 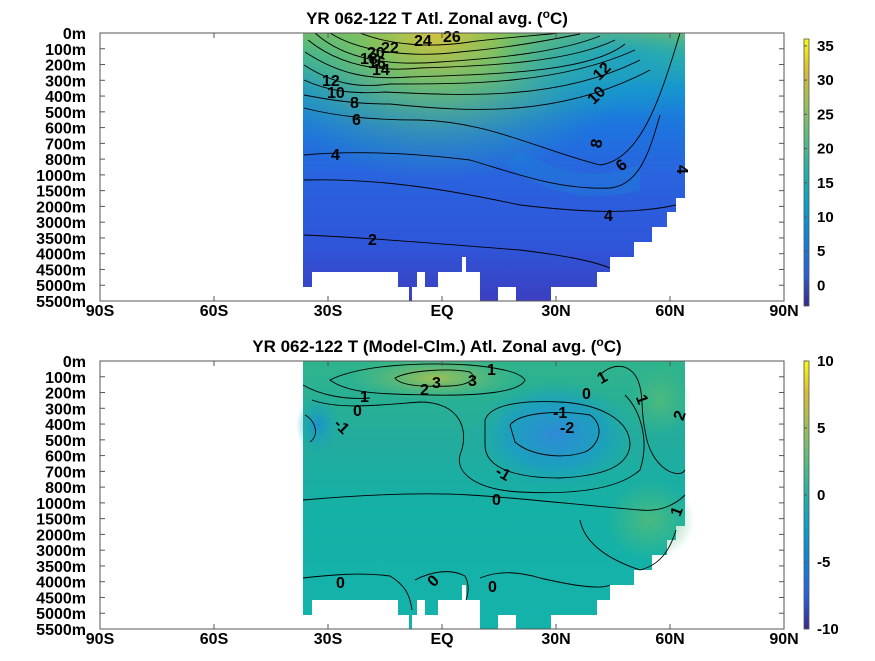 I want to click on x-tick-label: 90S, so click(x=100, y=639).